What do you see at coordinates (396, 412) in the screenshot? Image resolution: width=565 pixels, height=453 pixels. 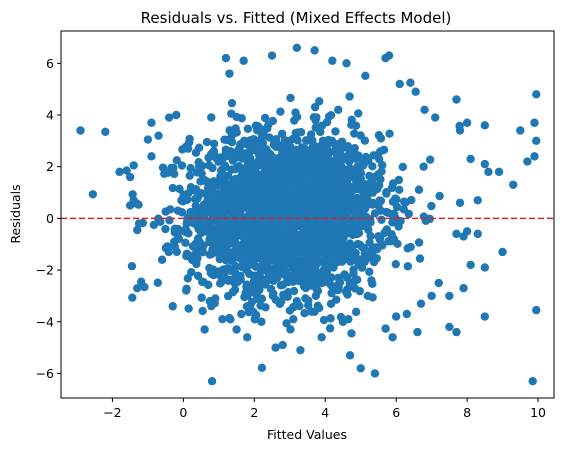 I see `x-tick-label: 6` at bounding box center [396, 412].